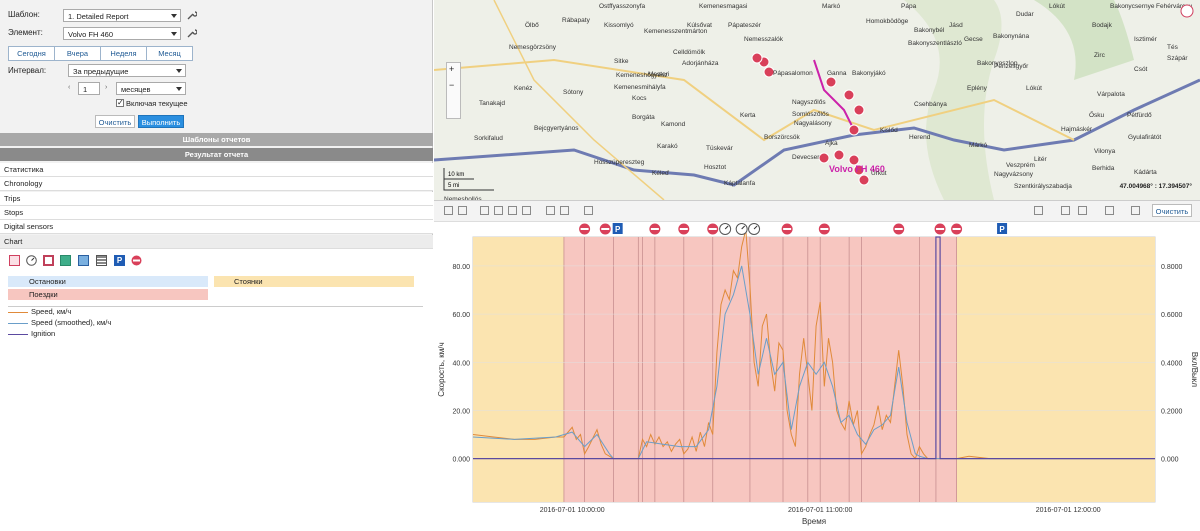 The image size is (1200, 531). What do you see at coordinates (550, 210) in the screenshot?
I see `layers-icon` at bounding box center [550, 210].